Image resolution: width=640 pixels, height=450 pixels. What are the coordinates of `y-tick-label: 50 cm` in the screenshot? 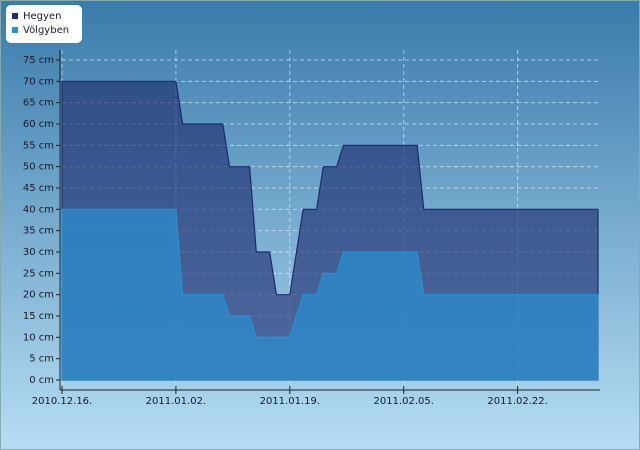 It's located at (38, 167).